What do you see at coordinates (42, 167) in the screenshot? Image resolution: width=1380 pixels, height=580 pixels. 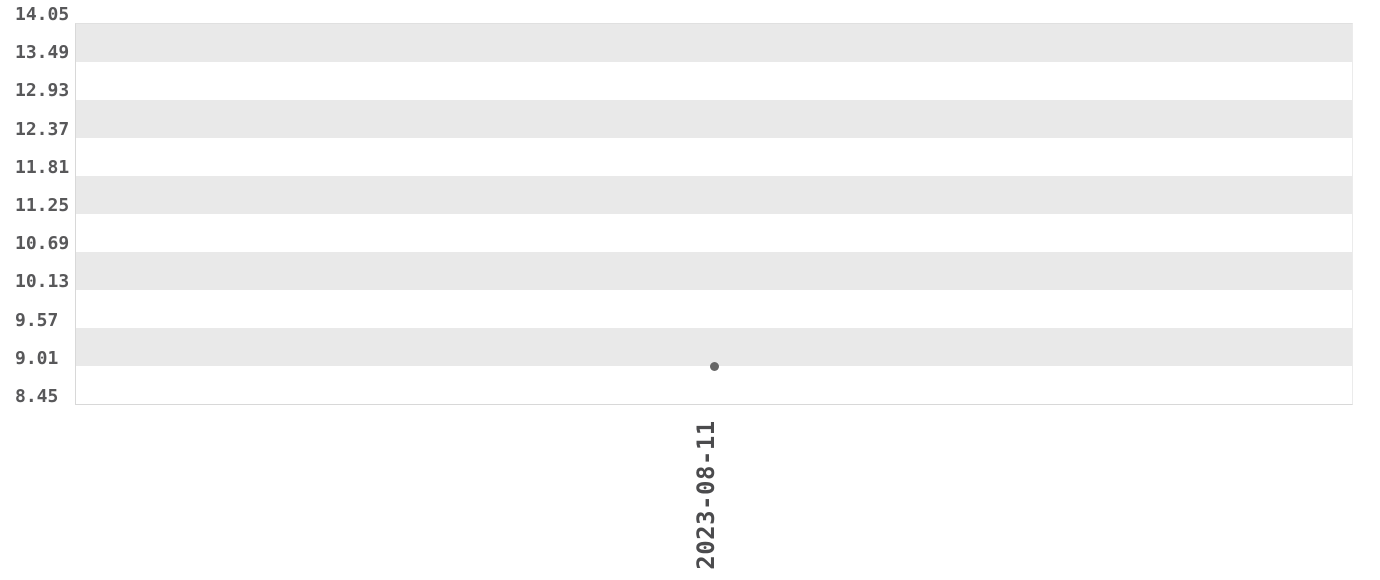 I see `y-axis-tick-label: 11.81` at bounding box center [42, 167].